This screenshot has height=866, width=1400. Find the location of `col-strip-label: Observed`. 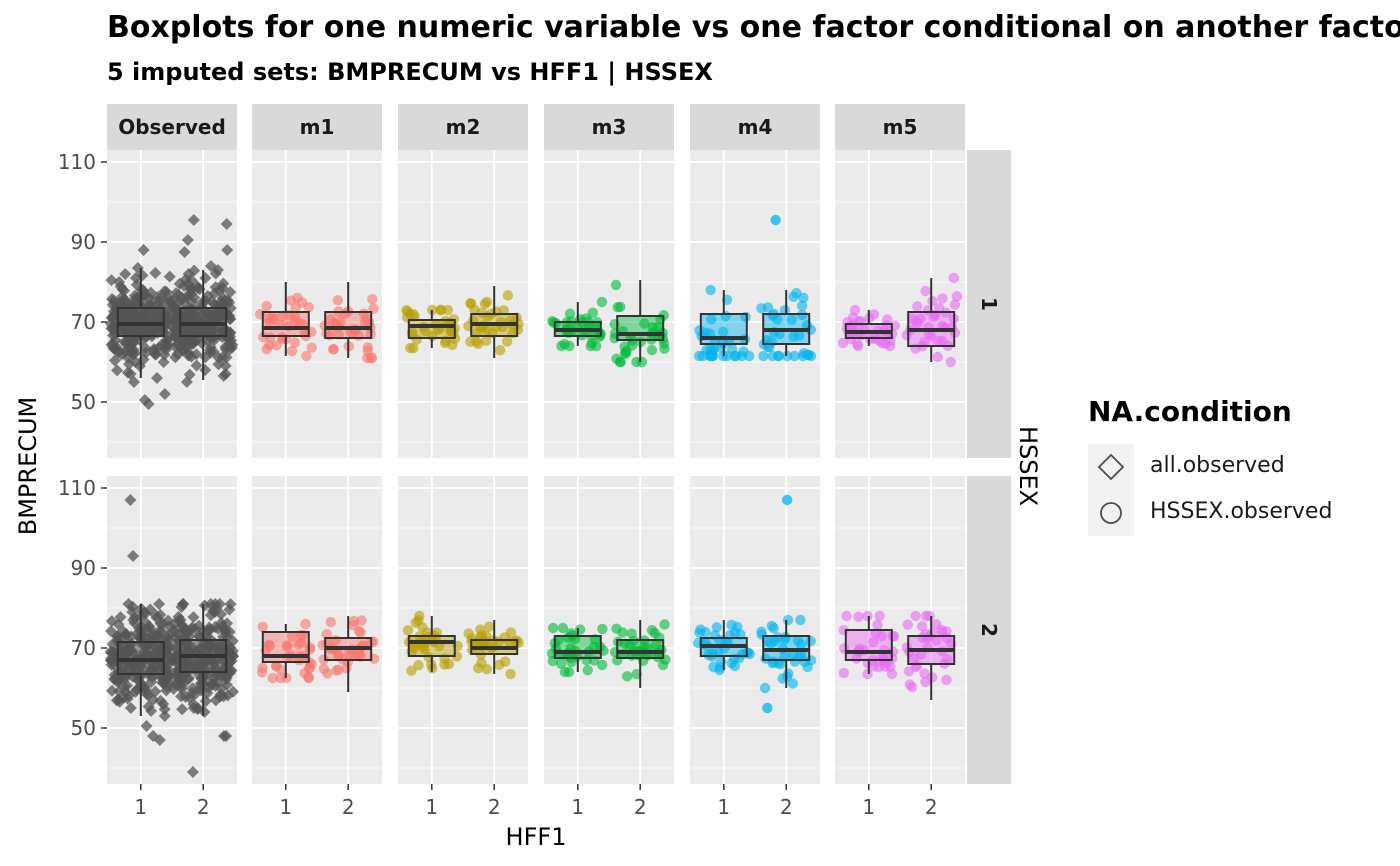

col-strip-label: Observed is located at coordinates (172, 127).